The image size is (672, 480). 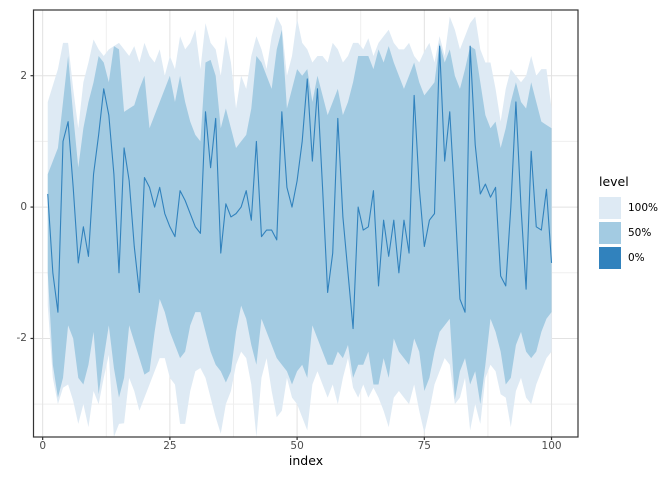 What do you see at coordinates (170, 446) in the screenshot?
I see `x-tick-label-25: 25` at bounding box center [170, 446].